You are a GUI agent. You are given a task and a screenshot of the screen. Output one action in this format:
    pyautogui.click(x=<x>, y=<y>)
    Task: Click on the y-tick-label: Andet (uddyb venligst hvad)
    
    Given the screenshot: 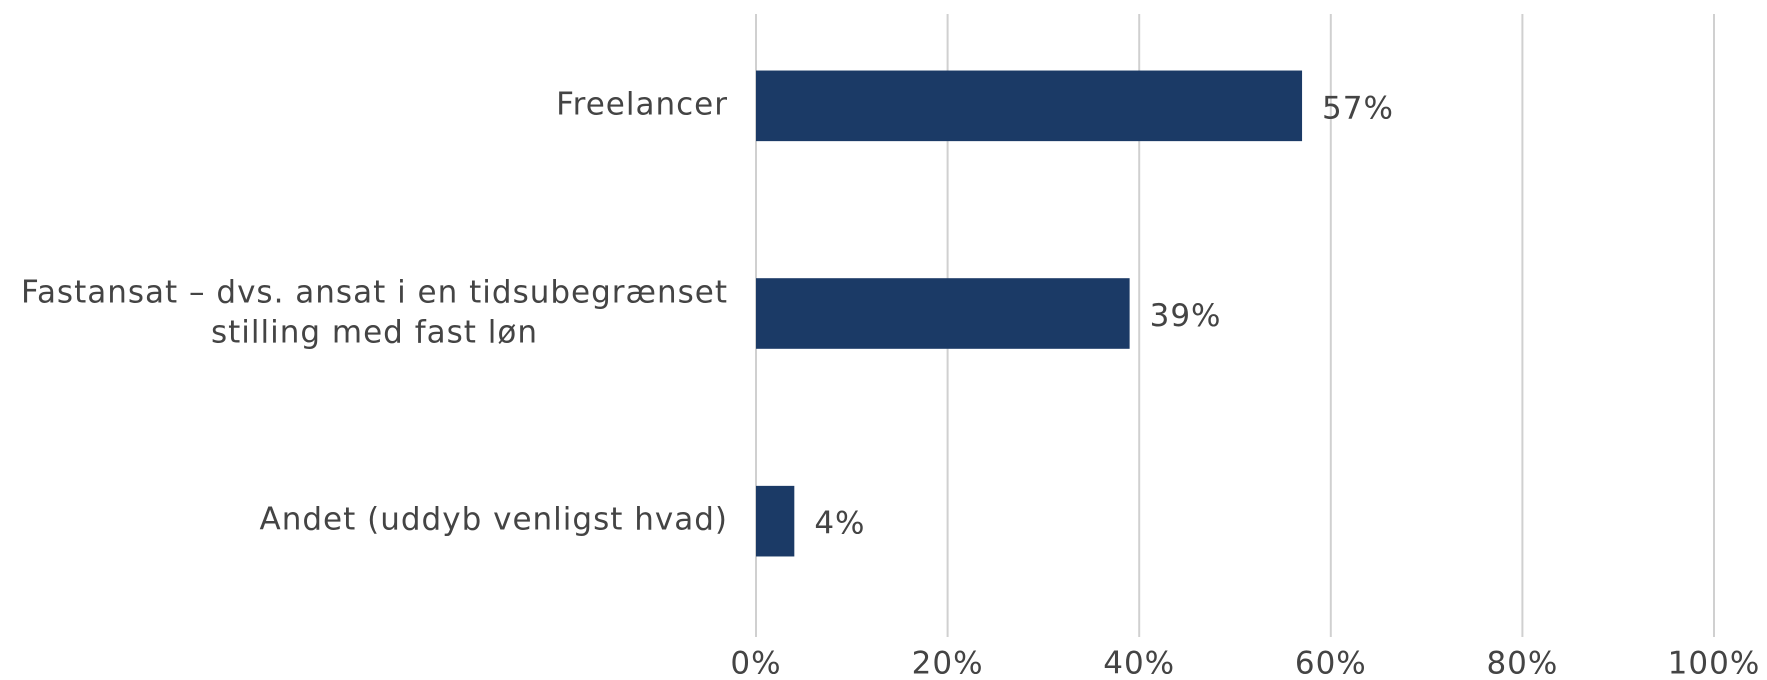 What is the action you would take?
    pyautogui.click(x=494, y=520)
    